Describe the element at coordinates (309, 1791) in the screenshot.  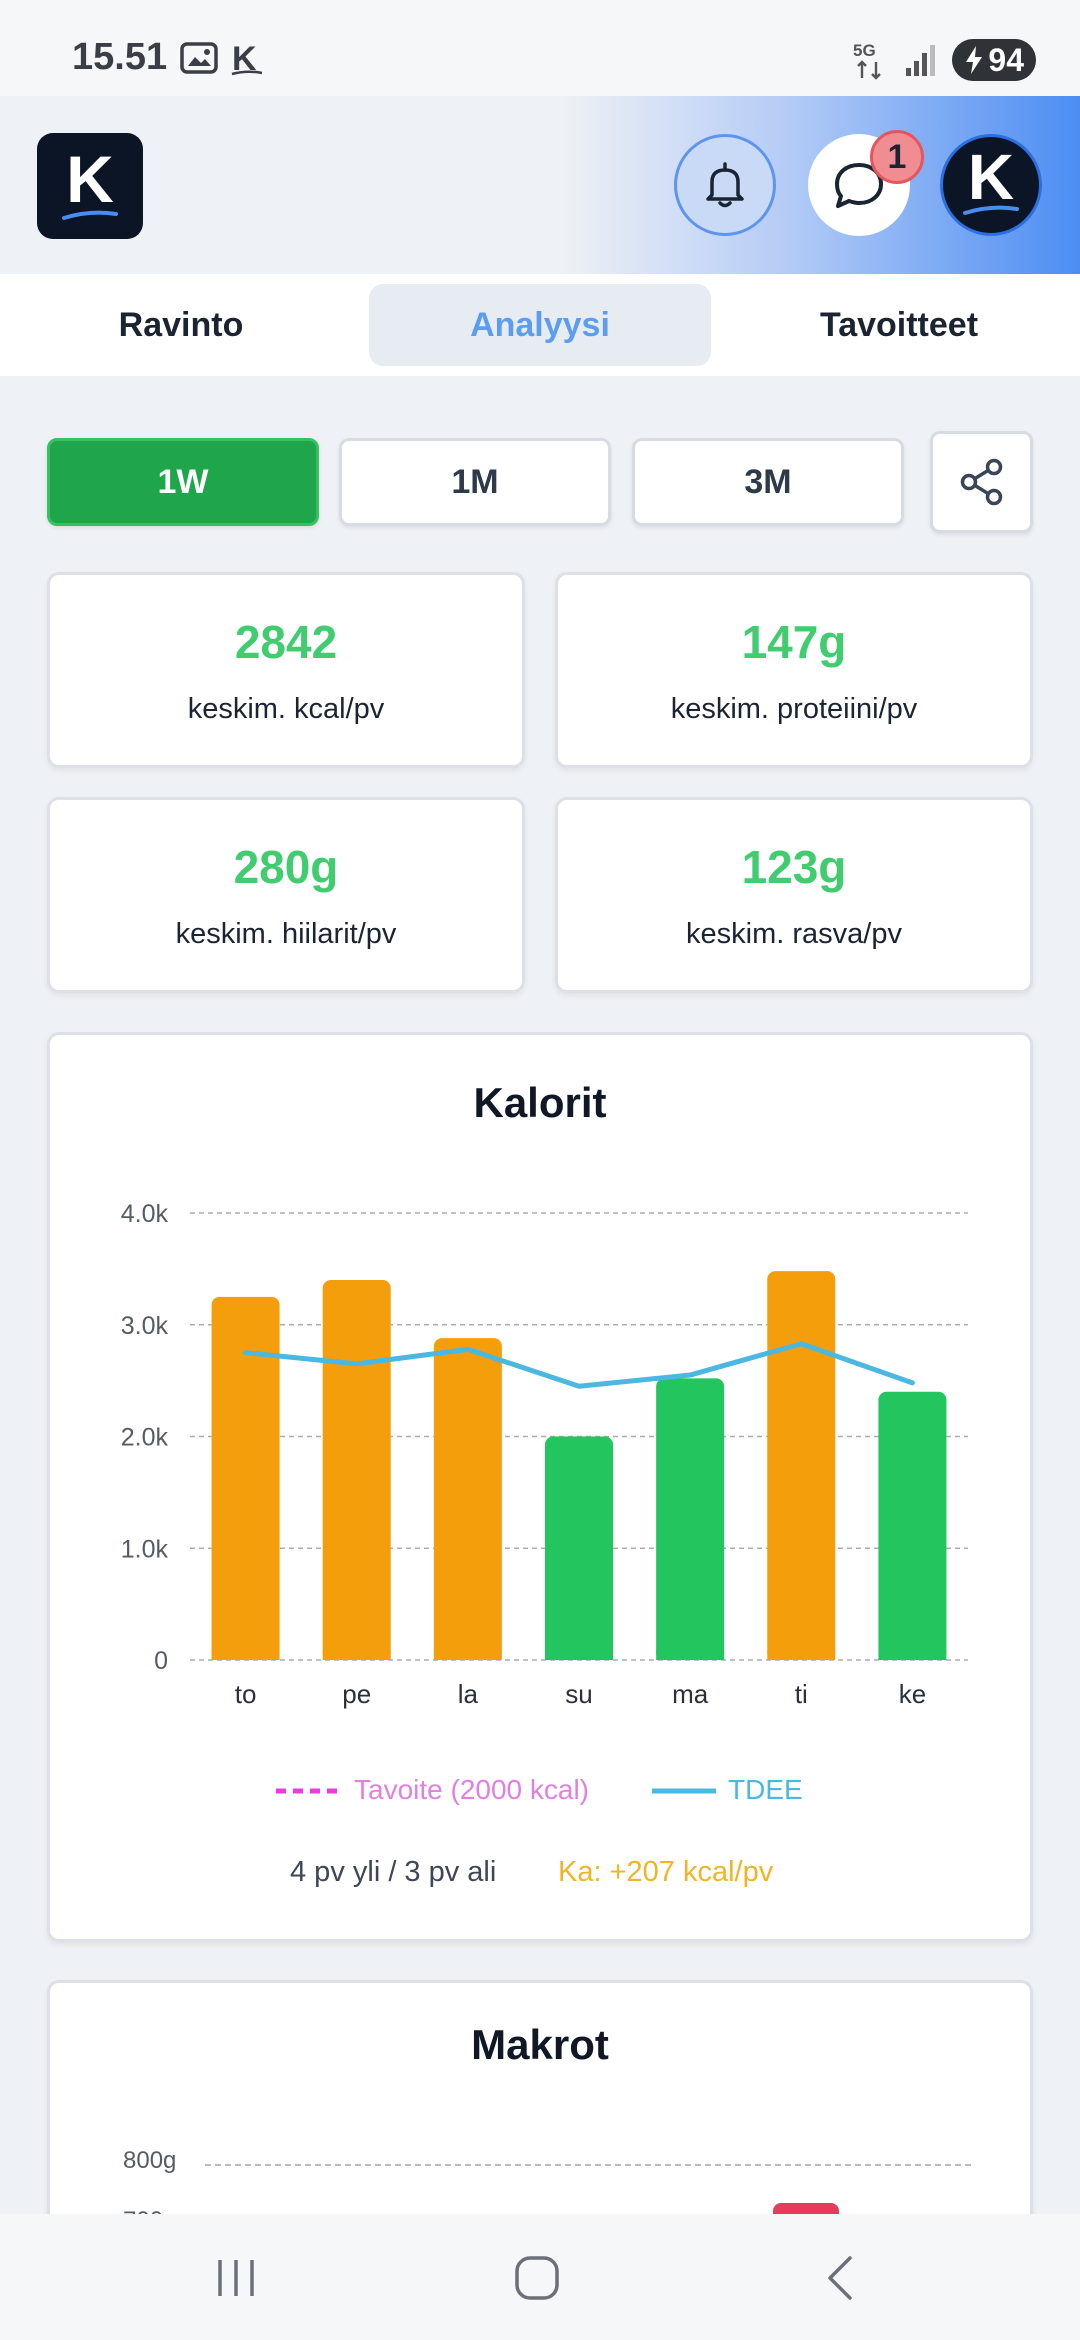
I see `legend-target-swatch` at that location.